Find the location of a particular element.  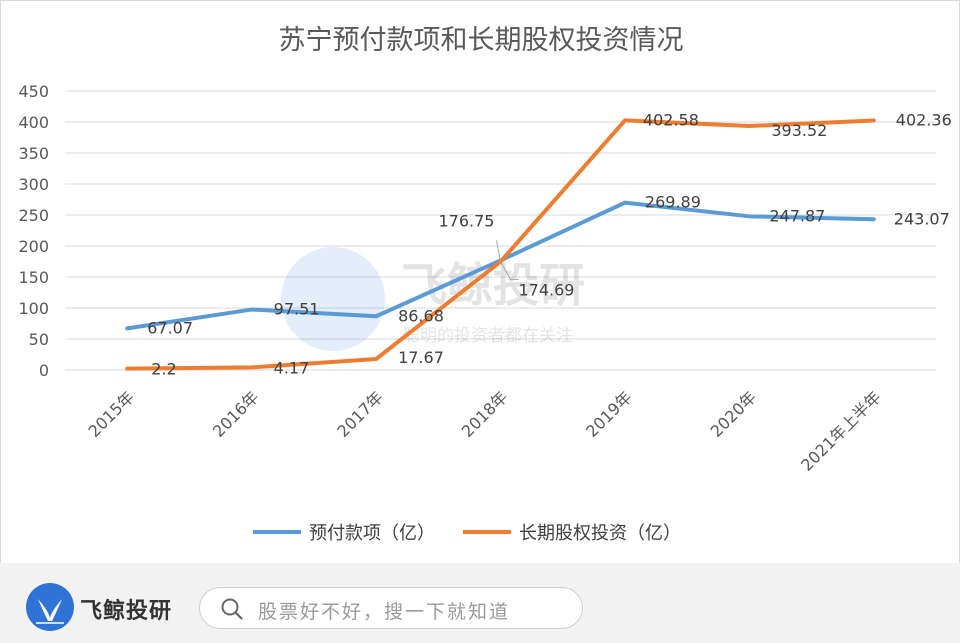

brand-name: 飞鲸投研 is located at coordinates (126, 611).